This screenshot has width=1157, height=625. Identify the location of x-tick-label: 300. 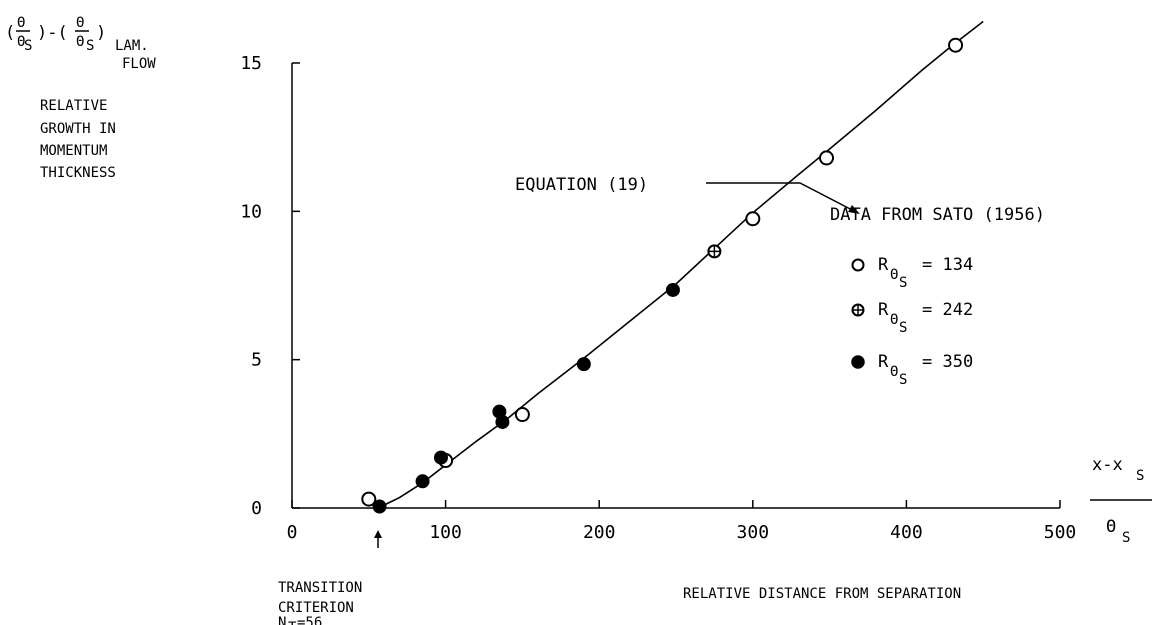
(753, 532).